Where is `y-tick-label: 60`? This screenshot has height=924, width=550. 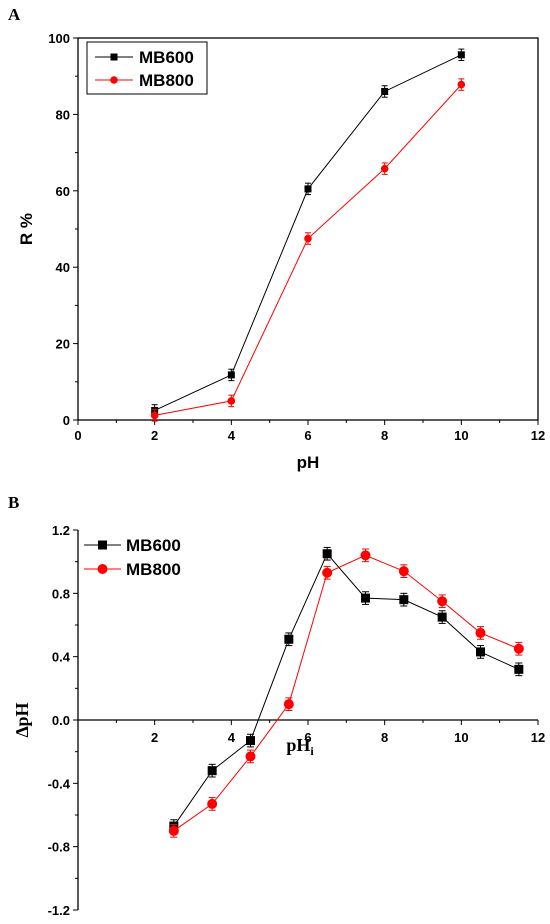
y-tick-label: 60 is located at coordinates (63, 191).